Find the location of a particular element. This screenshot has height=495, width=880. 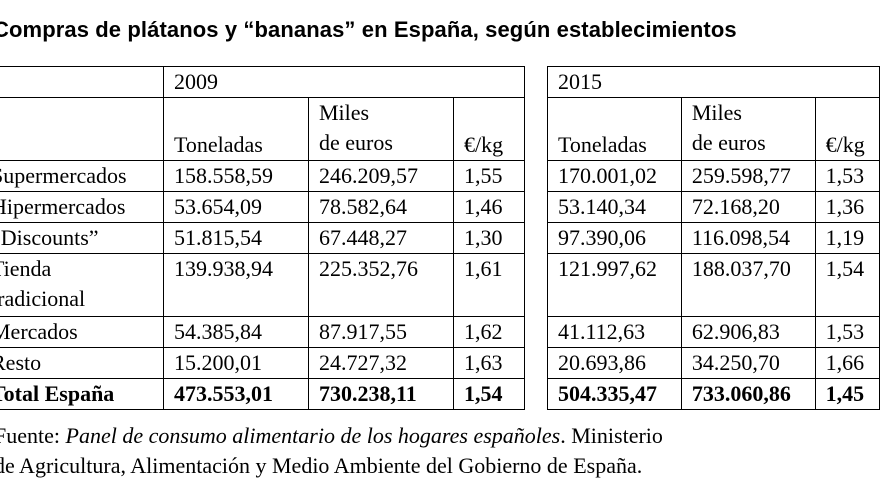

row-label: Supermercados is located at coordinates (82, 176).